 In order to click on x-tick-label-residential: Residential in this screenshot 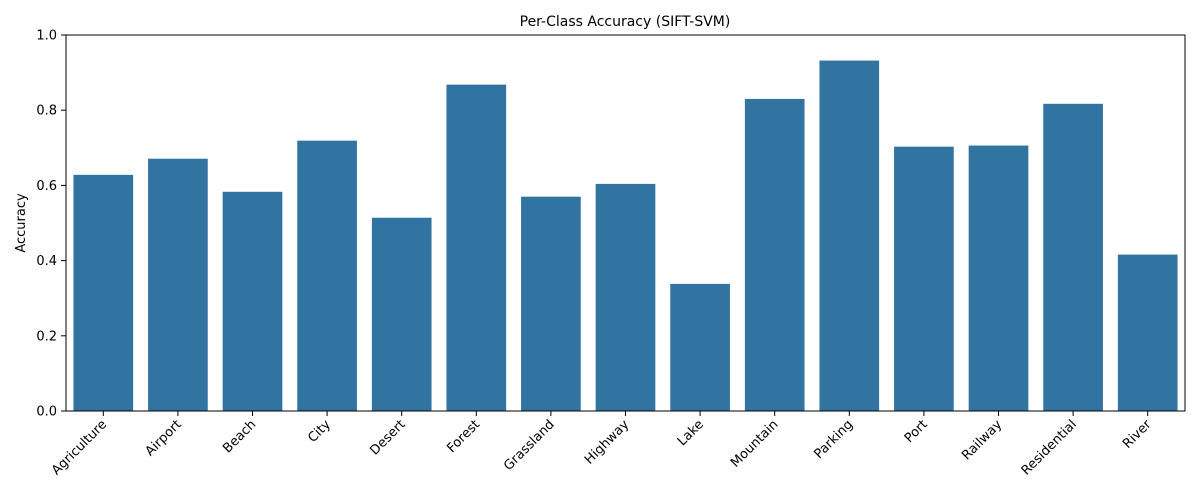, I will do `click(1049, 447)`.